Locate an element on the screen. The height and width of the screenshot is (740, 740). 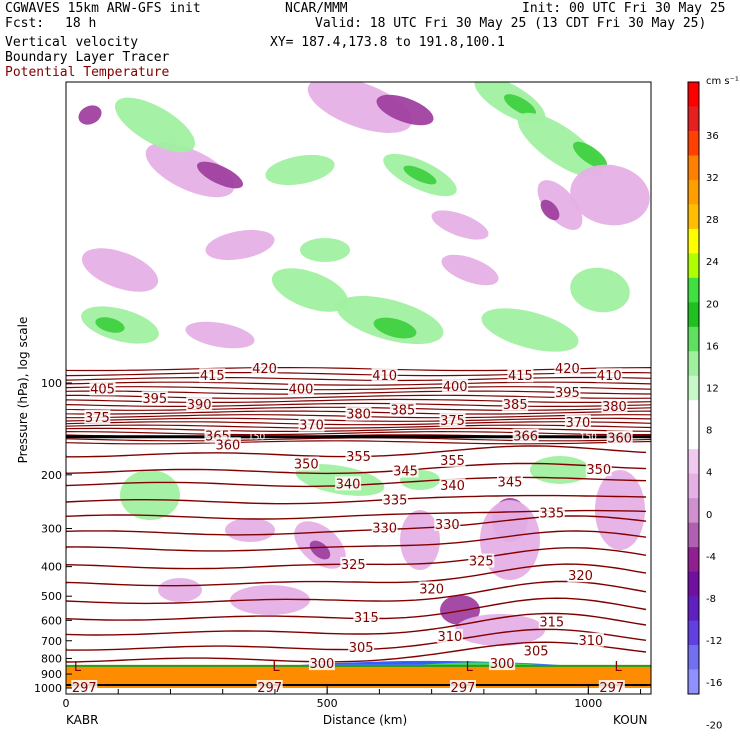
tropopause-label-0: 150 is located at coordinates (256, 438).